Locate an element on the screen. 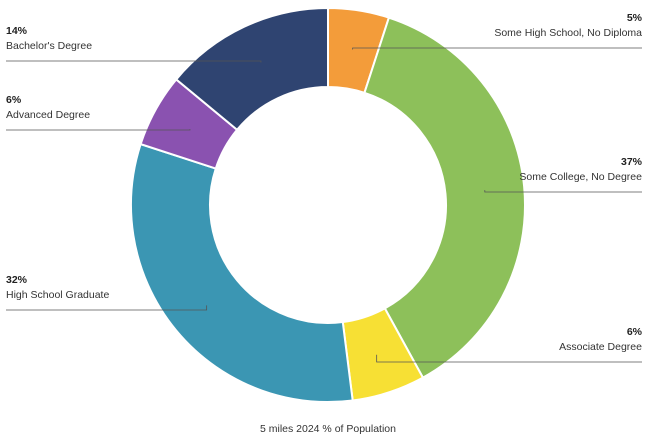  slice-percent-label: 37% is located at coordinates (632, 162).